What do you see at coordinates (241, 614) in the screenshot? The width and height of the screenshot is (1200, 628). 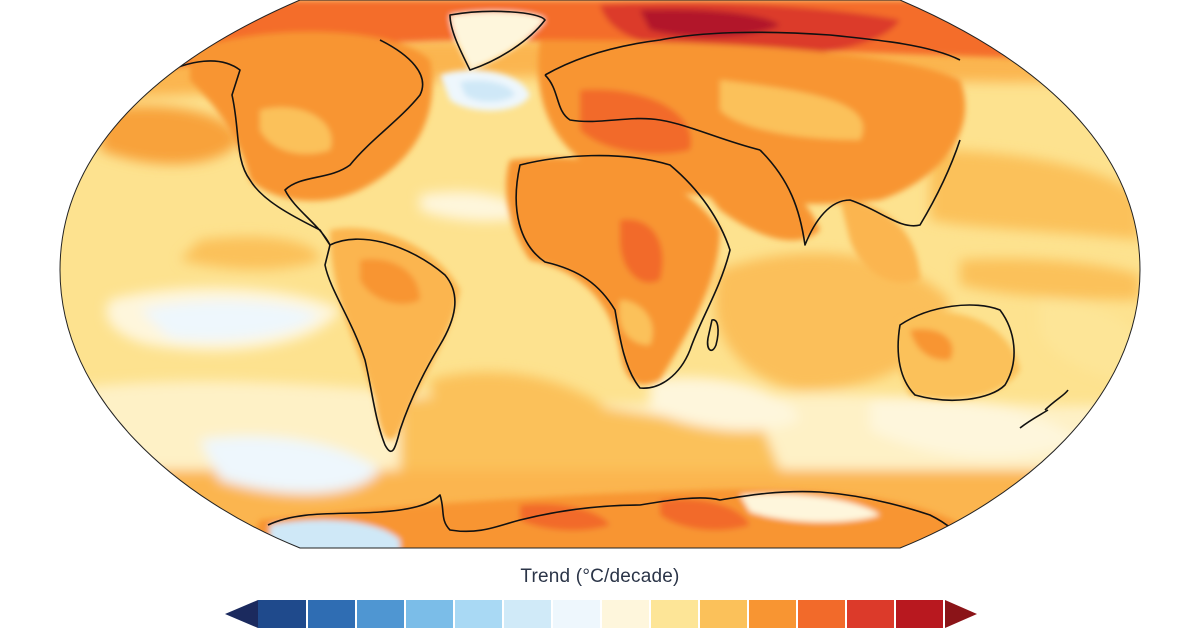 I see `colorbar-under-arrow` at bounding box center [241, 614].